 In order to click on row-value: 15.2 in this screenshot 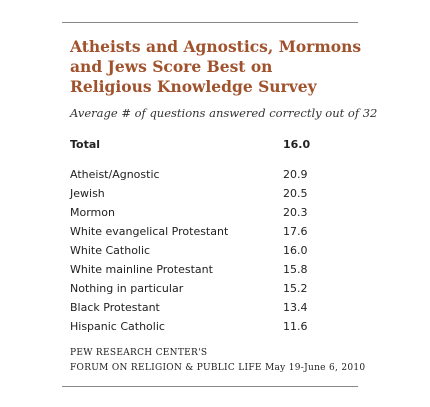, I will do `click(295, 288)`.